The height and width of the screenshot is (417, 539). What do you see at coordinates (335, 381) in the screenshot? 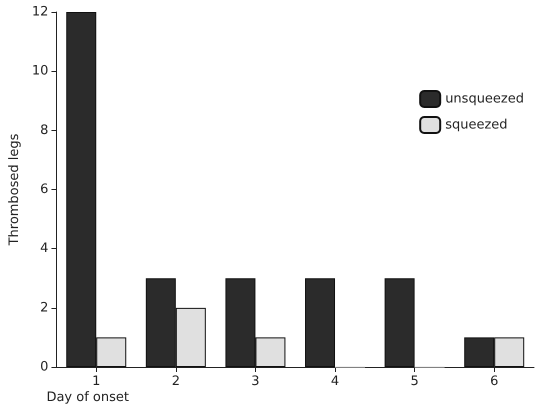
I see `x-tick-label: 4` at bounding box center [335, 381].